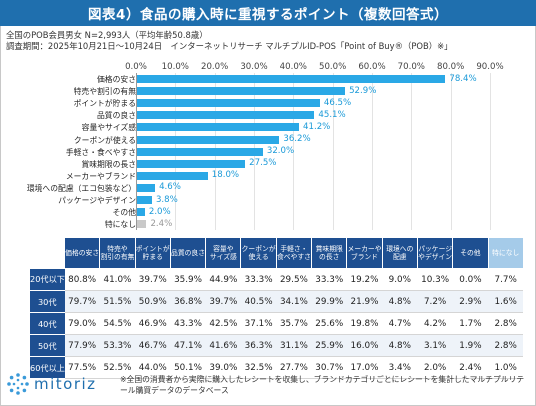 This screenshot has height=406, width=536. I want to click on category-label: ポイントが貯まる, so click(104, 104).